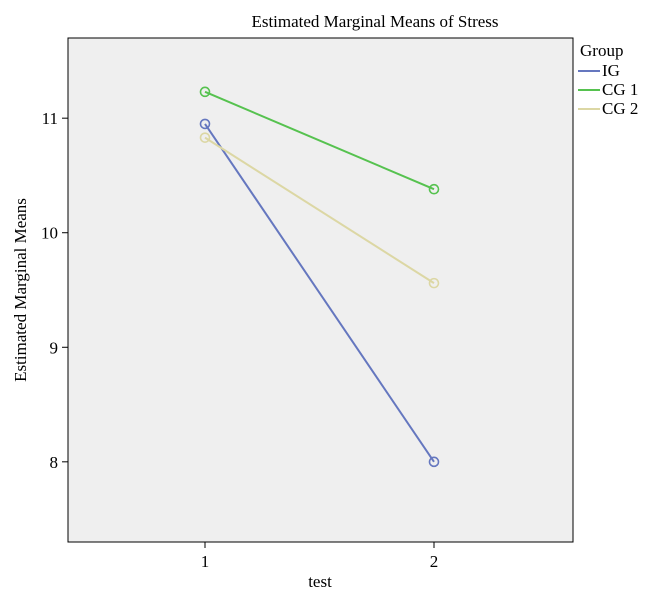 The height and width of the screenshot is (594, 645). I want to click on y-tick-label: 10, so click(49, 233).